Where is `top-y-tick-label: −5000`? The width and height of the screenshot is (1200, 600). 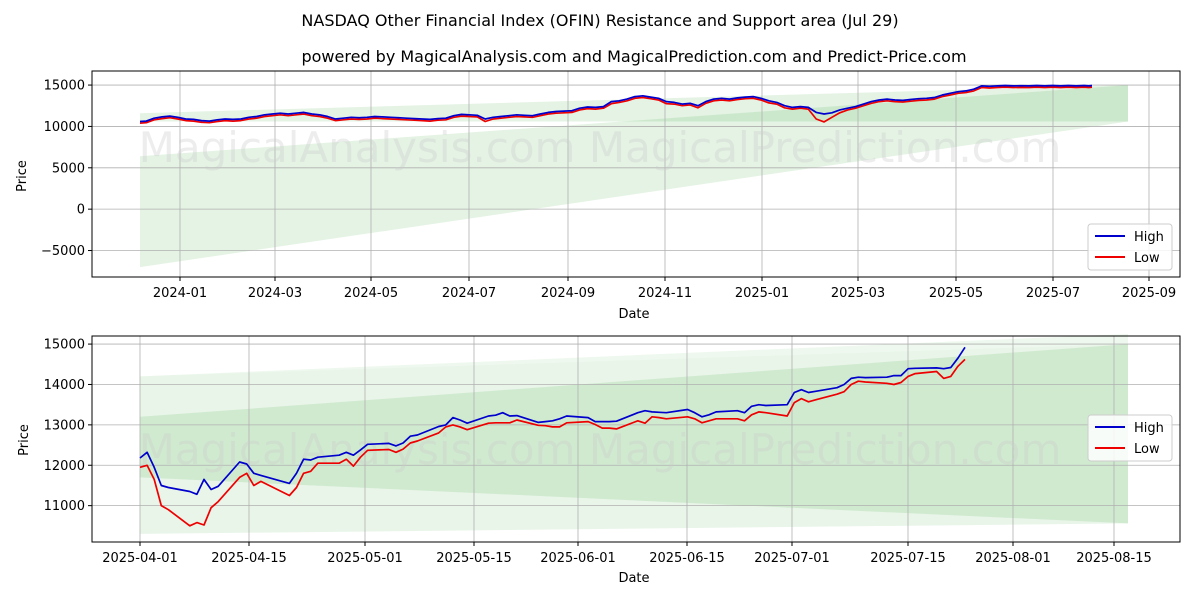 top-y-tick-label: −5000 is located at coordinates (63, 251).